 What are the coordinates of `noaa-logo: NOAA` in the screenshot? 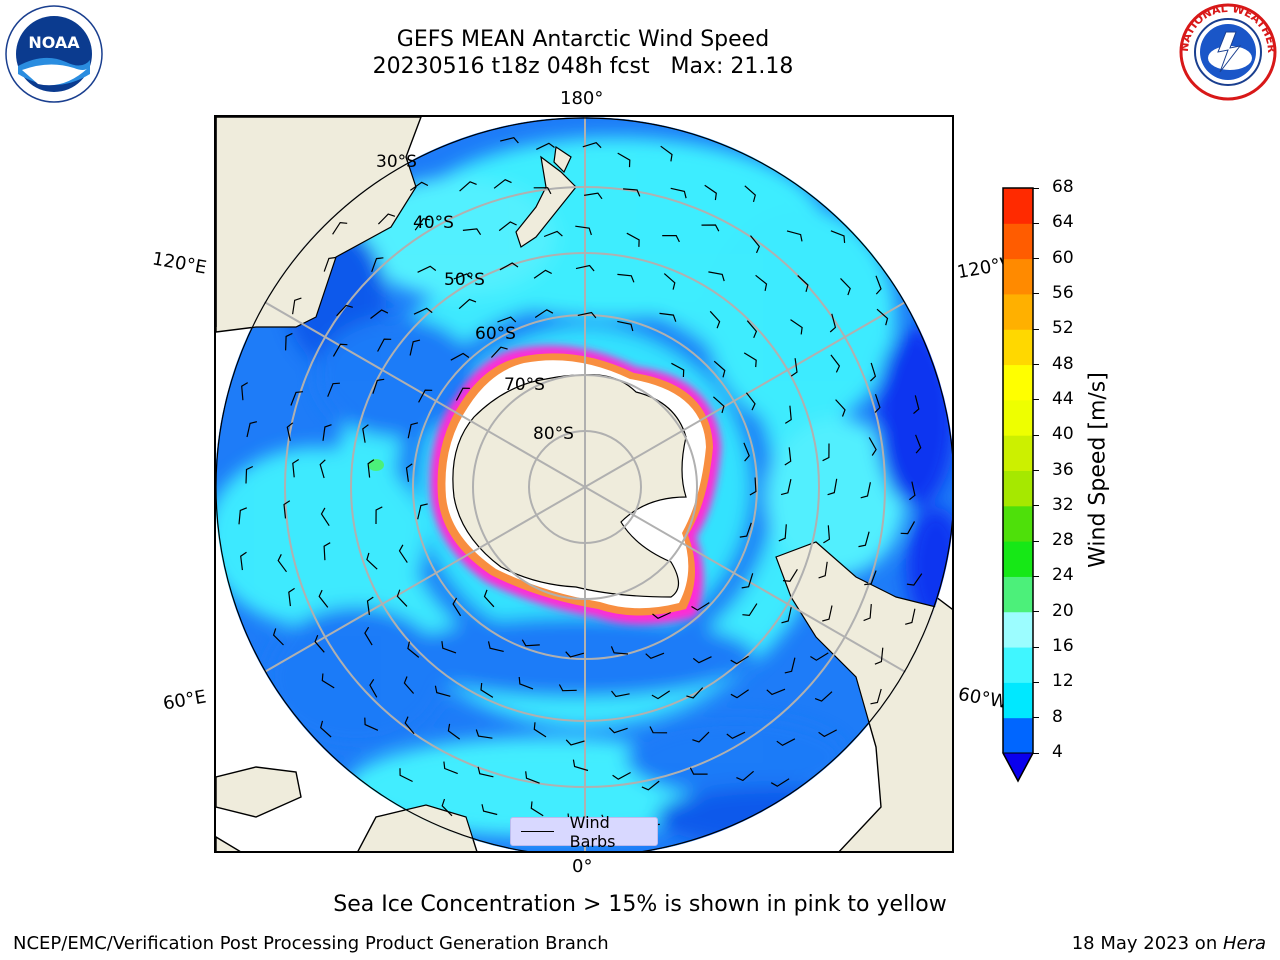 It's located at (54, 54).